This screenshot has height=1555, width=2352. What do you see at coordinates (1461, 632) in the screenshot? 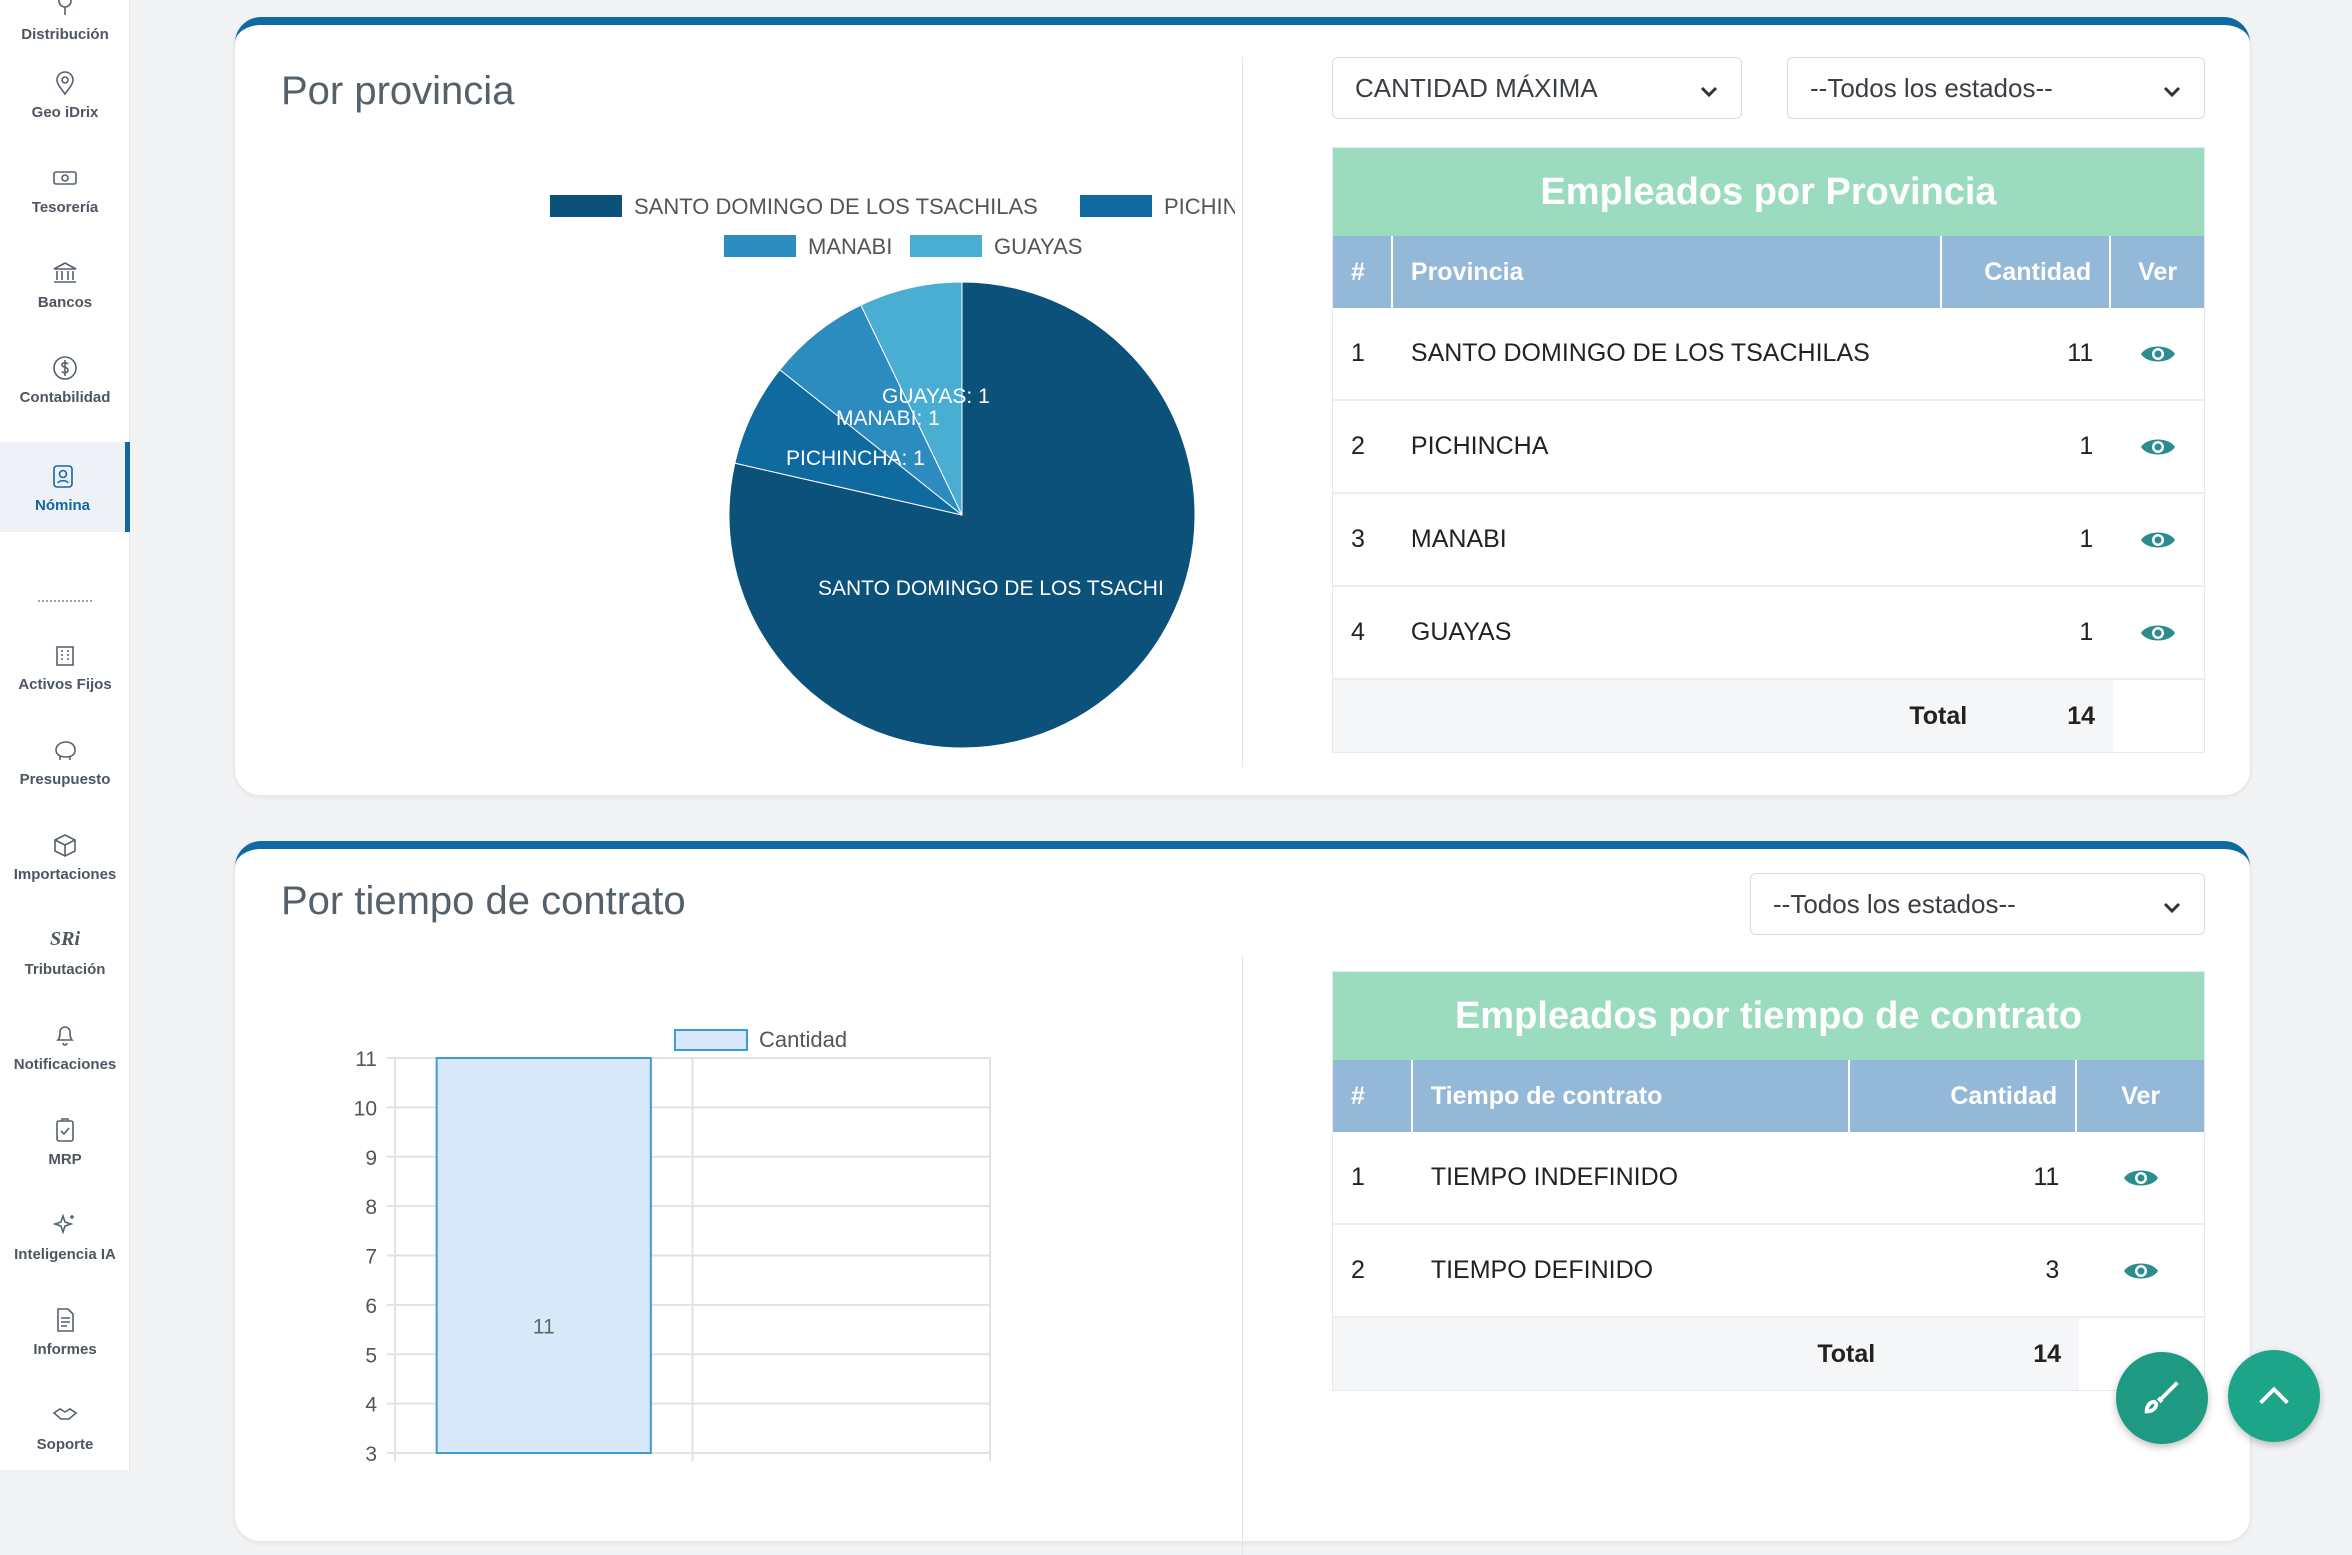
I see `row-name: GUAYAS` at bounding box center [1461, 632].